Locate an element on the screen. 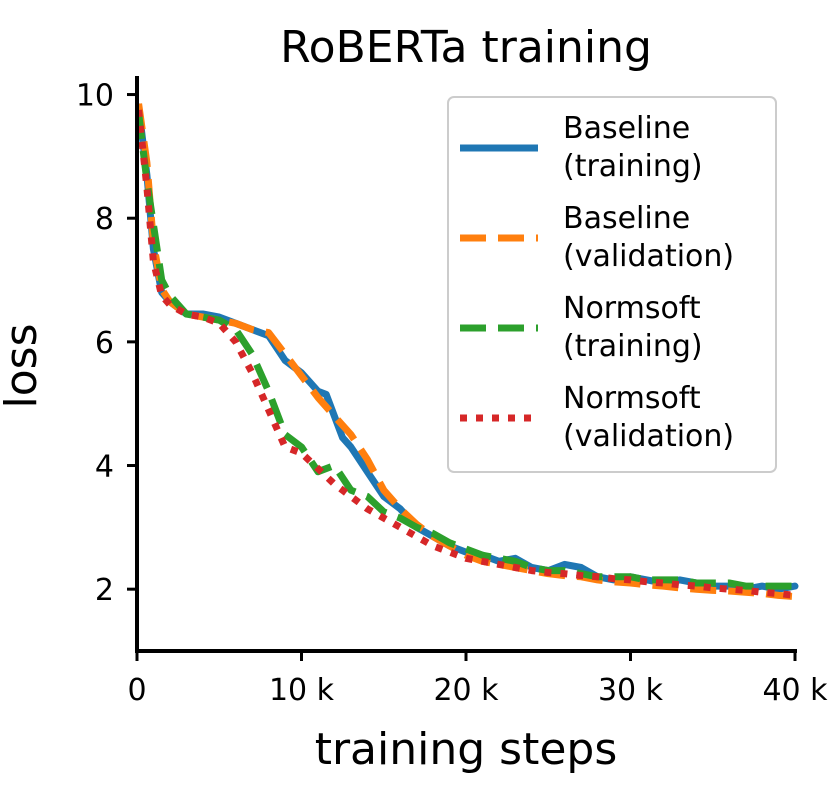 Image resolution: width=837 pixels, height=799 pixels. y-axis-ticks: 2 4 6 8 10 is located at coordinates (106, 343).